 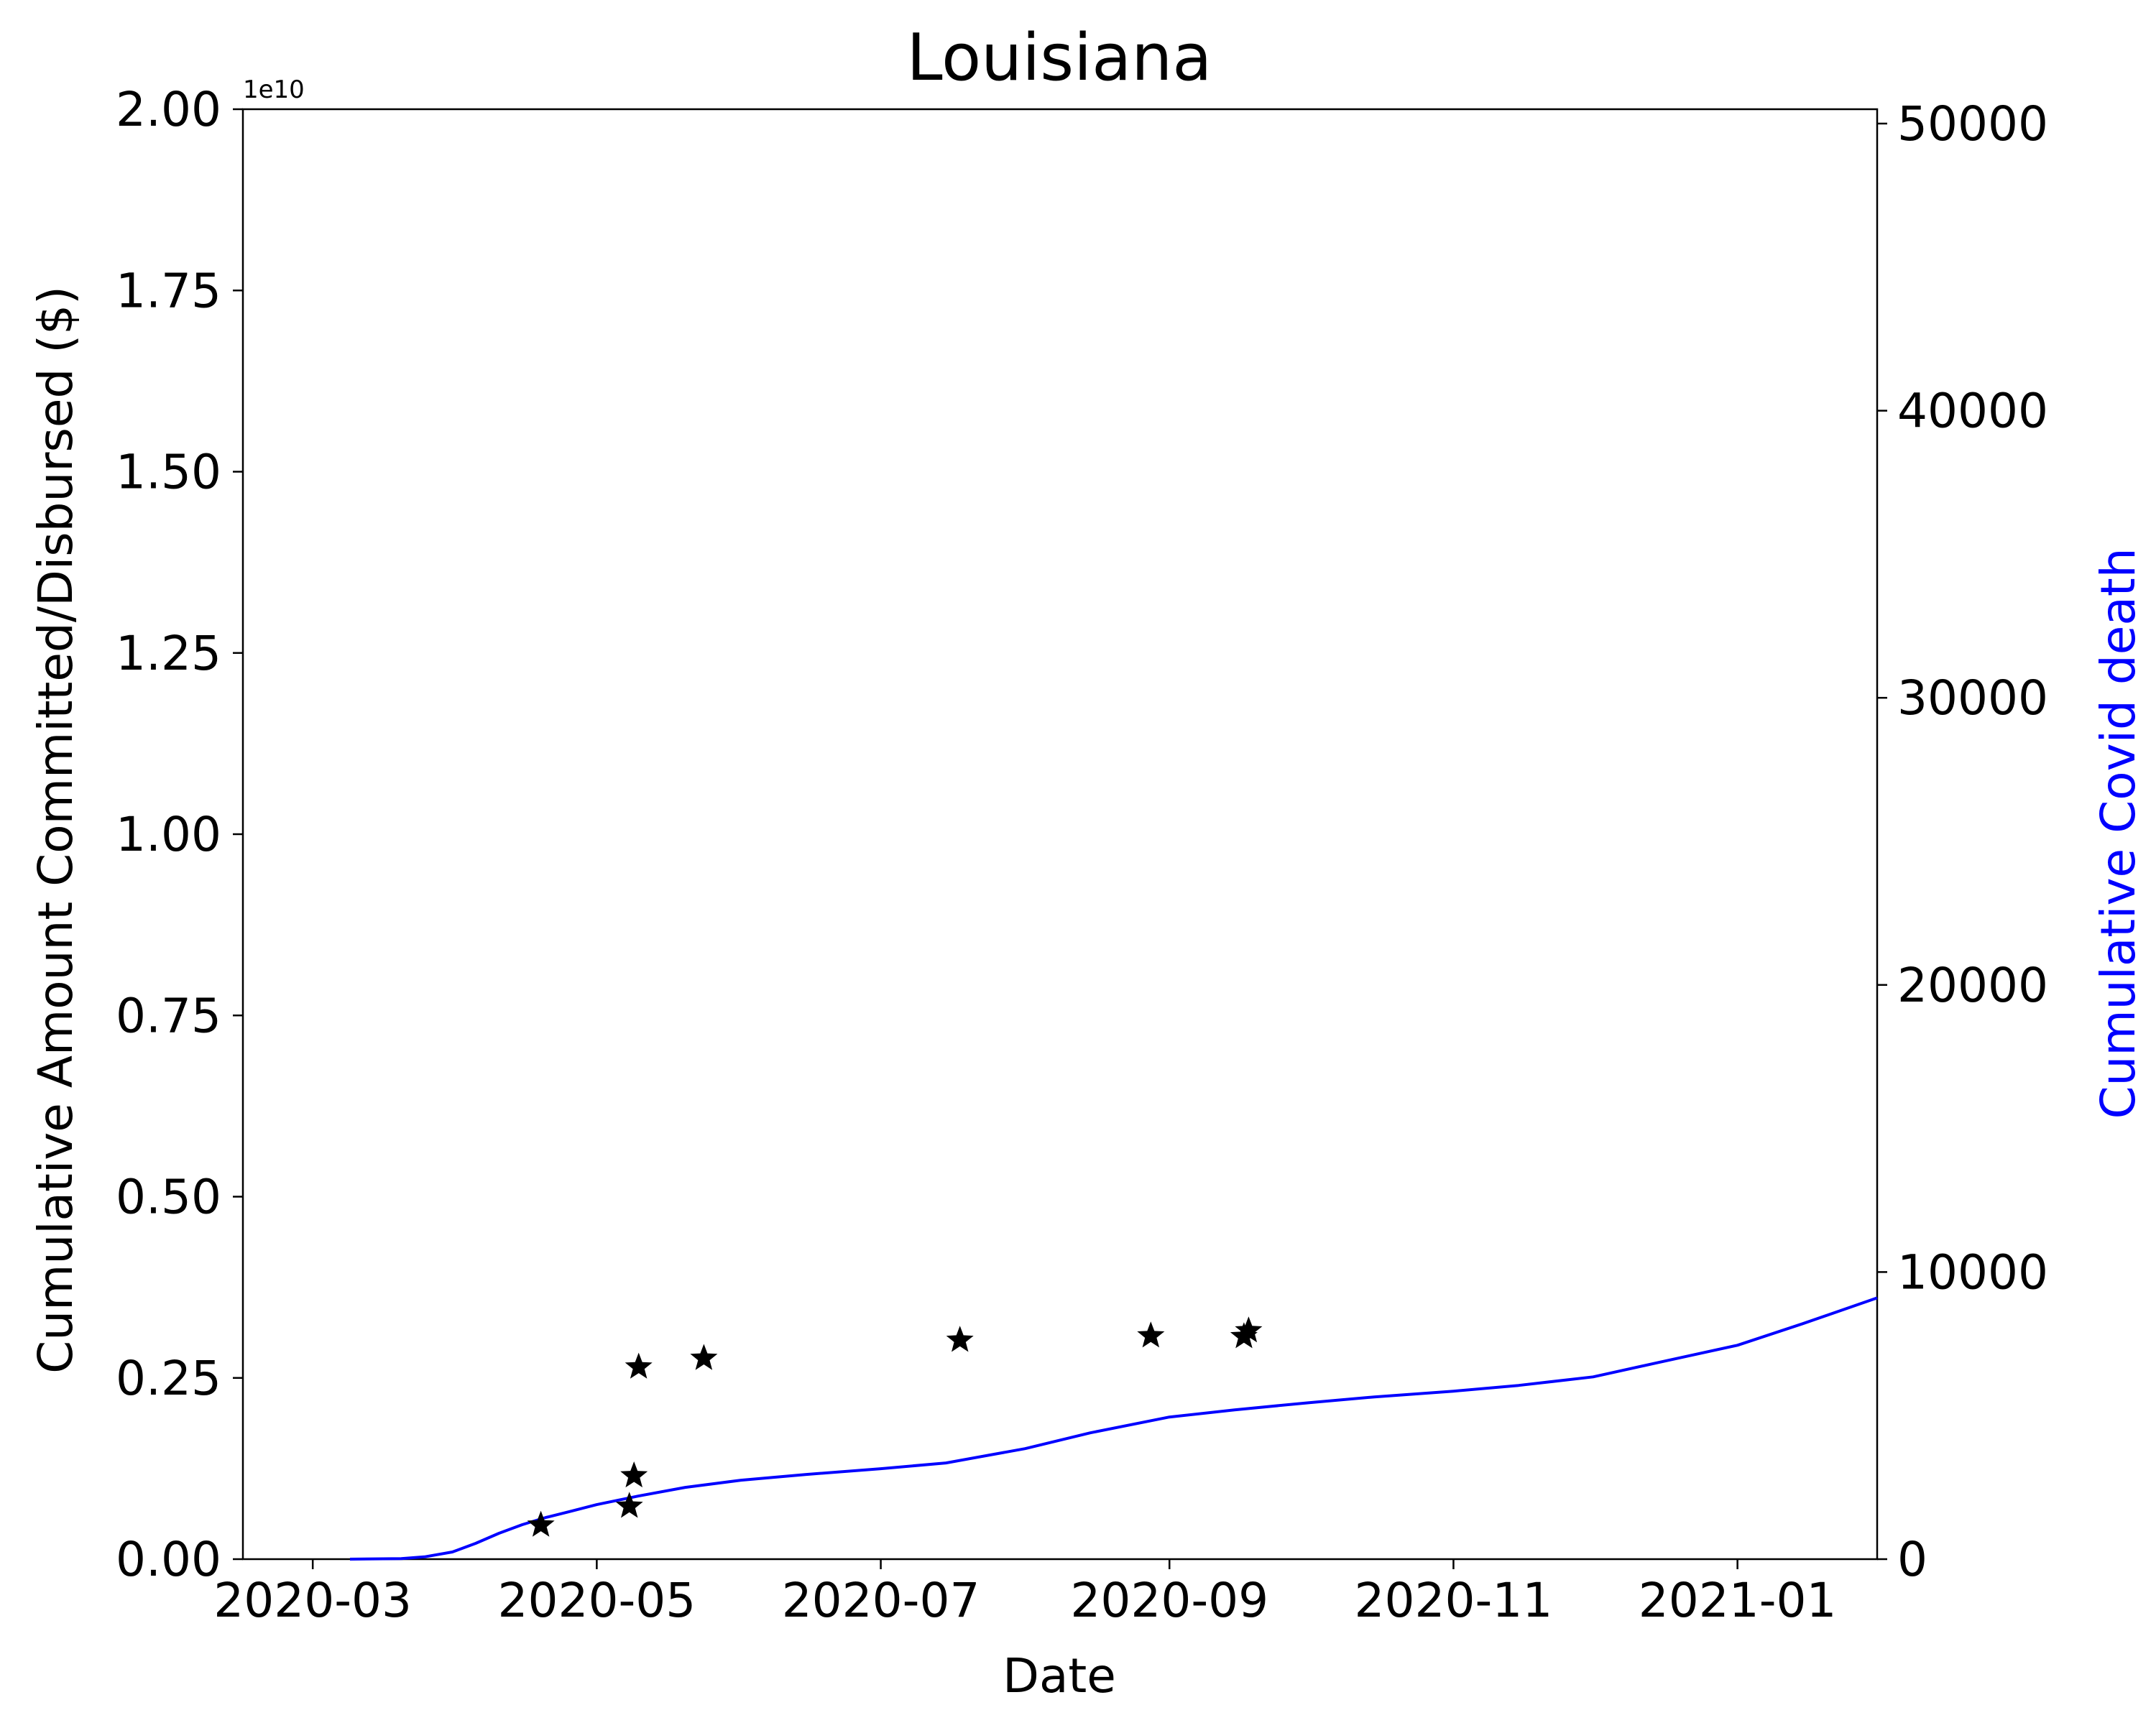 What do you see at coordinates (274, 89) in the screenshot?
I see `y-left-offset-text: 1e10` at bounding box center [274, 89].